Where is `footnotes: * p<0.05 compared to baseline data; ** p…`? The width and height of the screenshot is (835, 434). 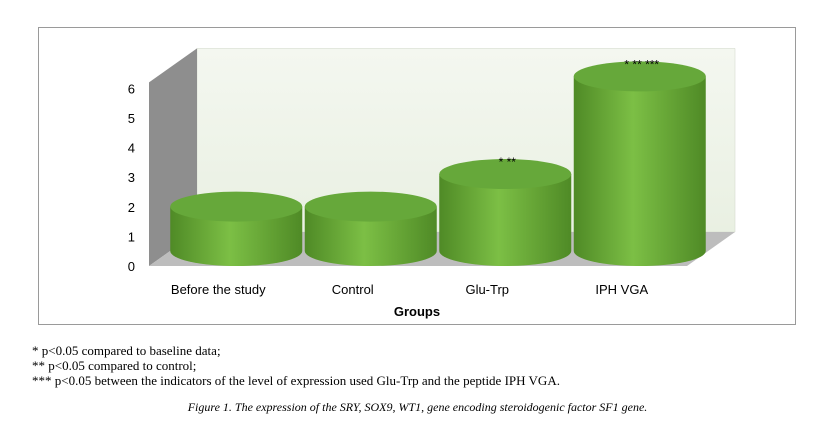 footnotes: * p<0.05 compared to baseline data; ** p… is located at coordinates (296, 365).